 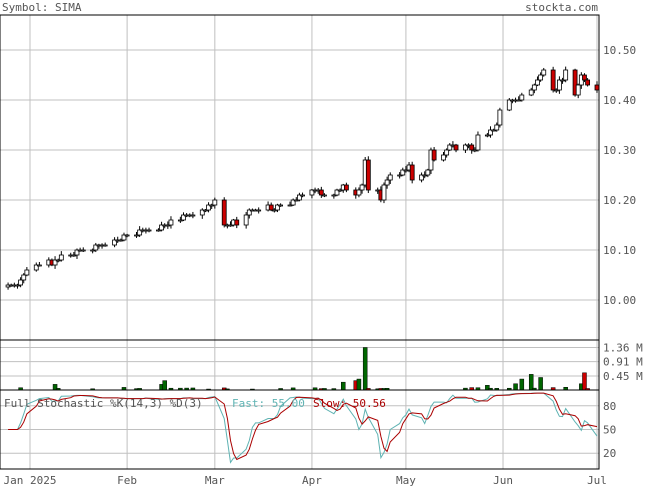 I want to click on volume-tick-label: 1.36 M, so click(x=623, y=348).